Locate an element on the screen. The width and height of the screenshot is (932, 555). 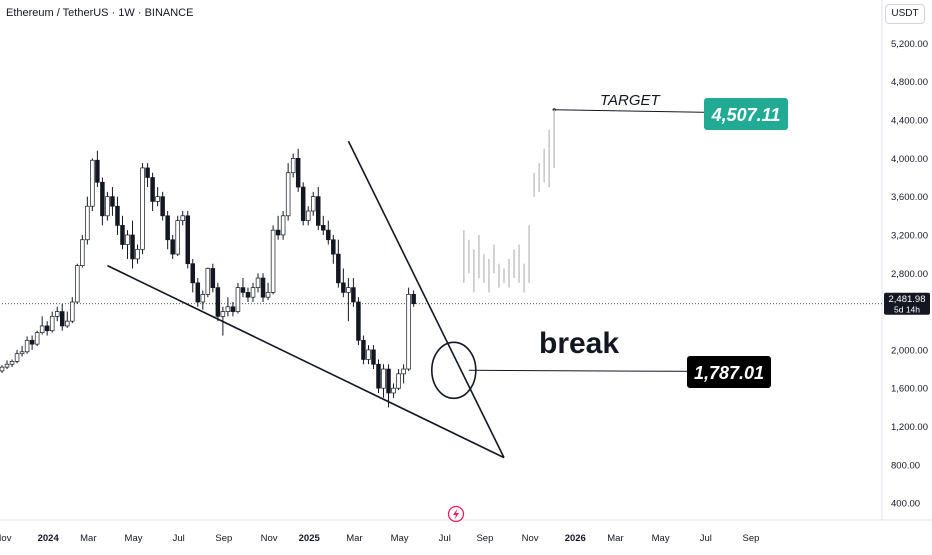
tradingview-lightning-icon is located at coordinates (456, 514).